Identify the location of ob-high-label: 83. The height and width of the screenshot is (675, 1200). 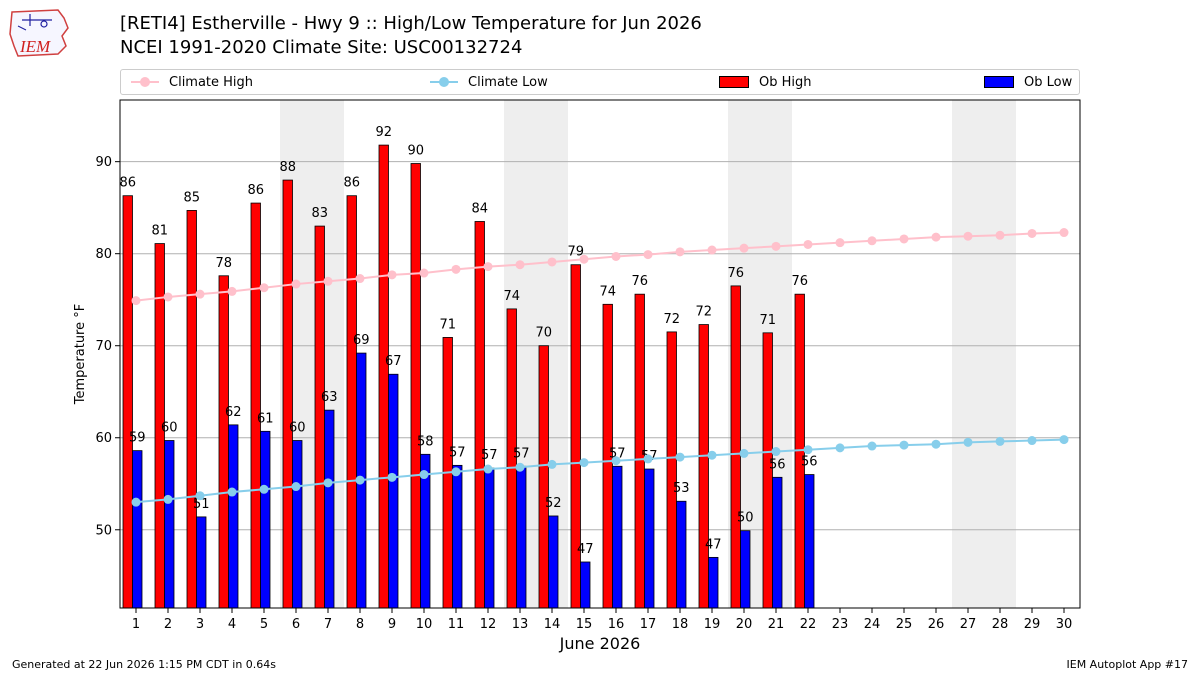
(319, 213).